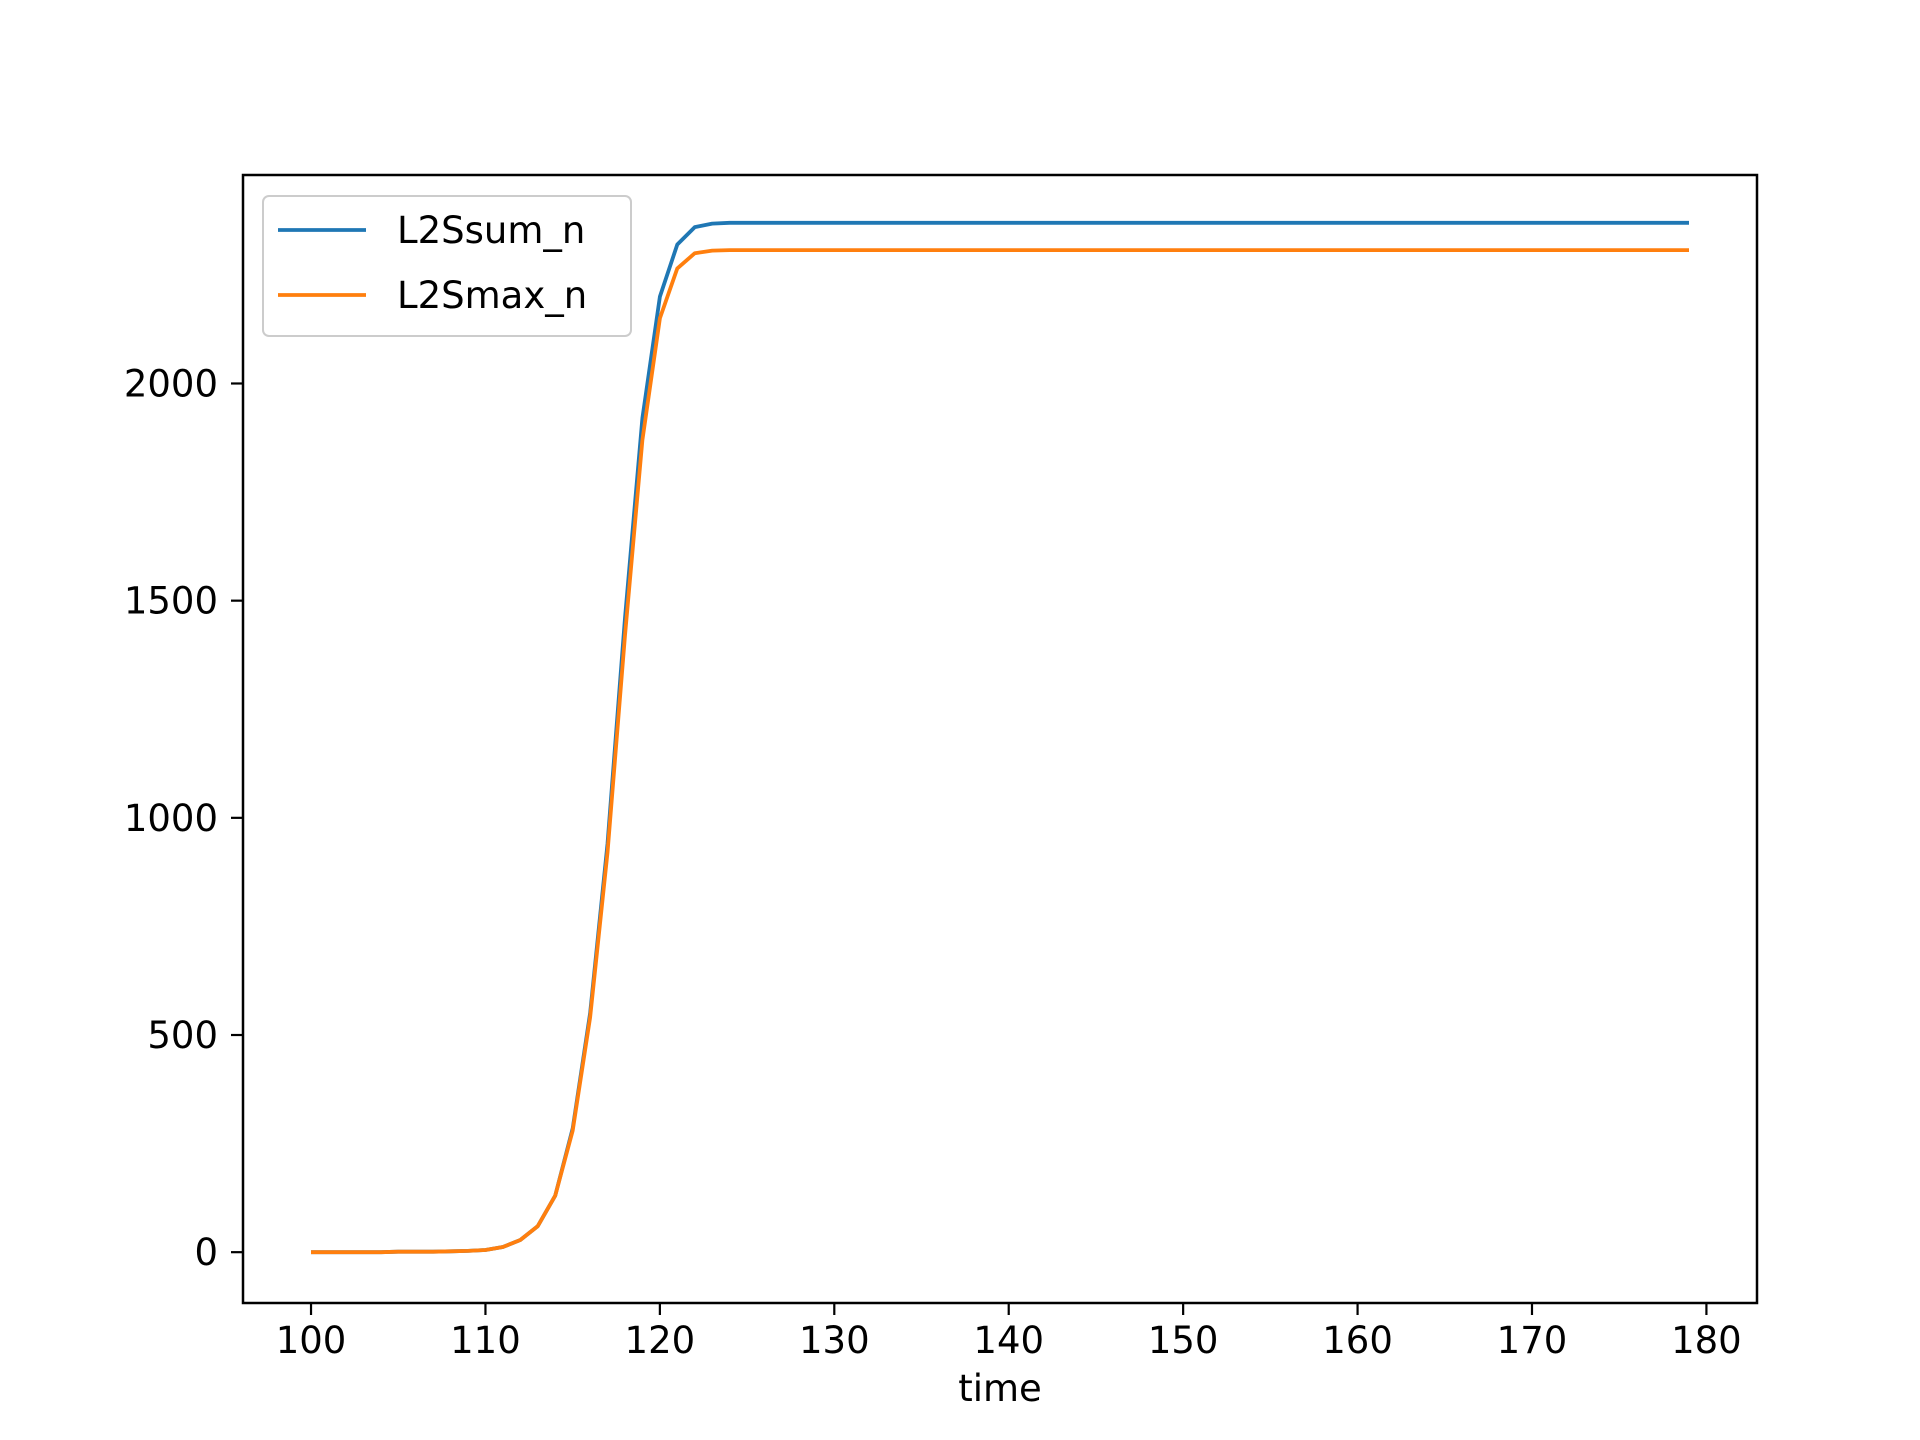 The image size is (1920, 1440). I want to click on x-tick-label: 180, so click(1706, 1340).